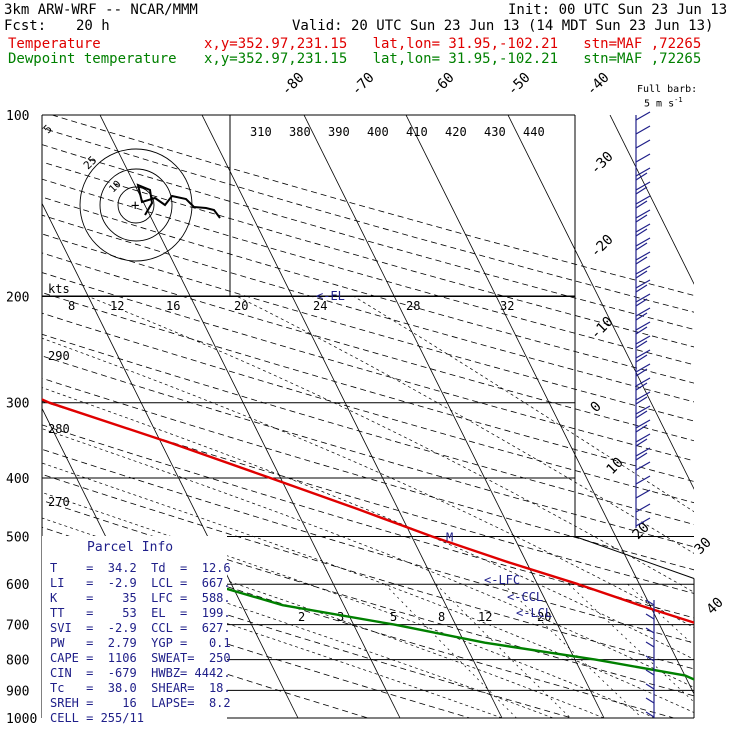 The width and height of the screenshot is (740, 740). I want to click on right-diagonal, so click(634, 557).